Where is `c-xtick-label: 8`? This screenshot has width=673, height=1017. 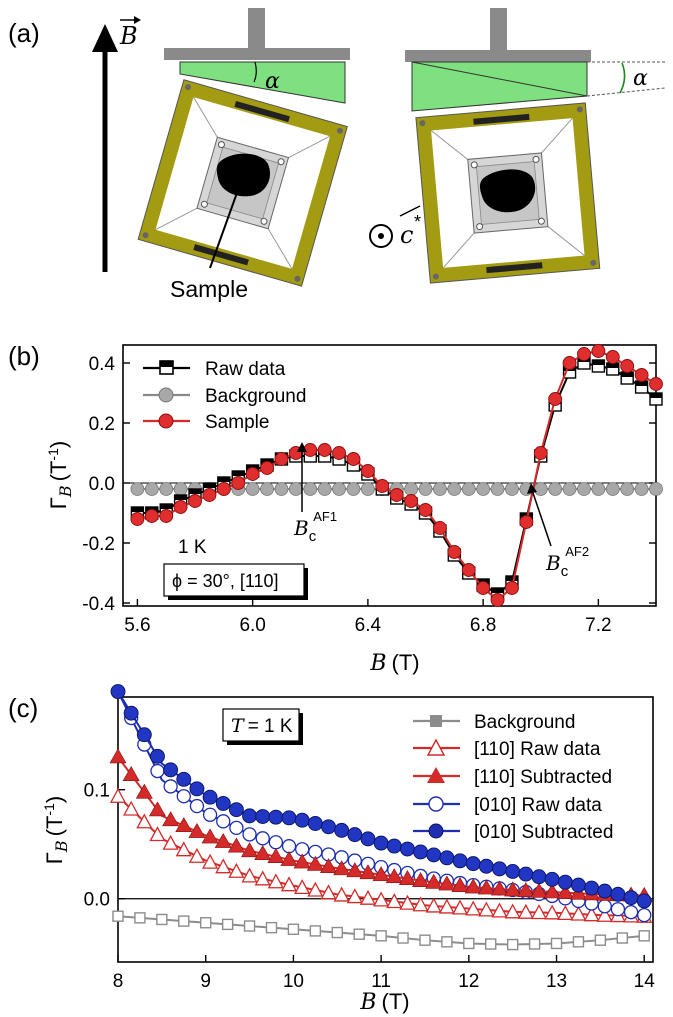
c-xtick-label: 8 is located at coordinates (118, 981).